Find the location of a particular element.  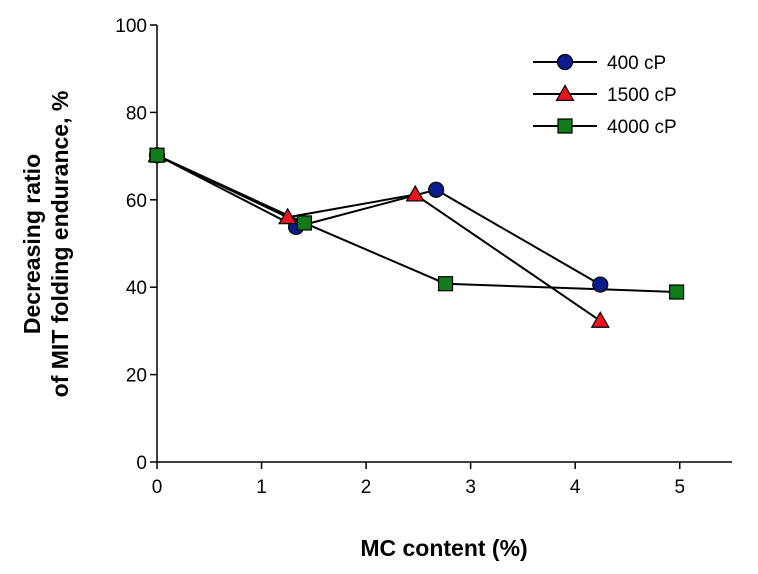

y-tick-label: 60 is located at coordinates (136, 201).